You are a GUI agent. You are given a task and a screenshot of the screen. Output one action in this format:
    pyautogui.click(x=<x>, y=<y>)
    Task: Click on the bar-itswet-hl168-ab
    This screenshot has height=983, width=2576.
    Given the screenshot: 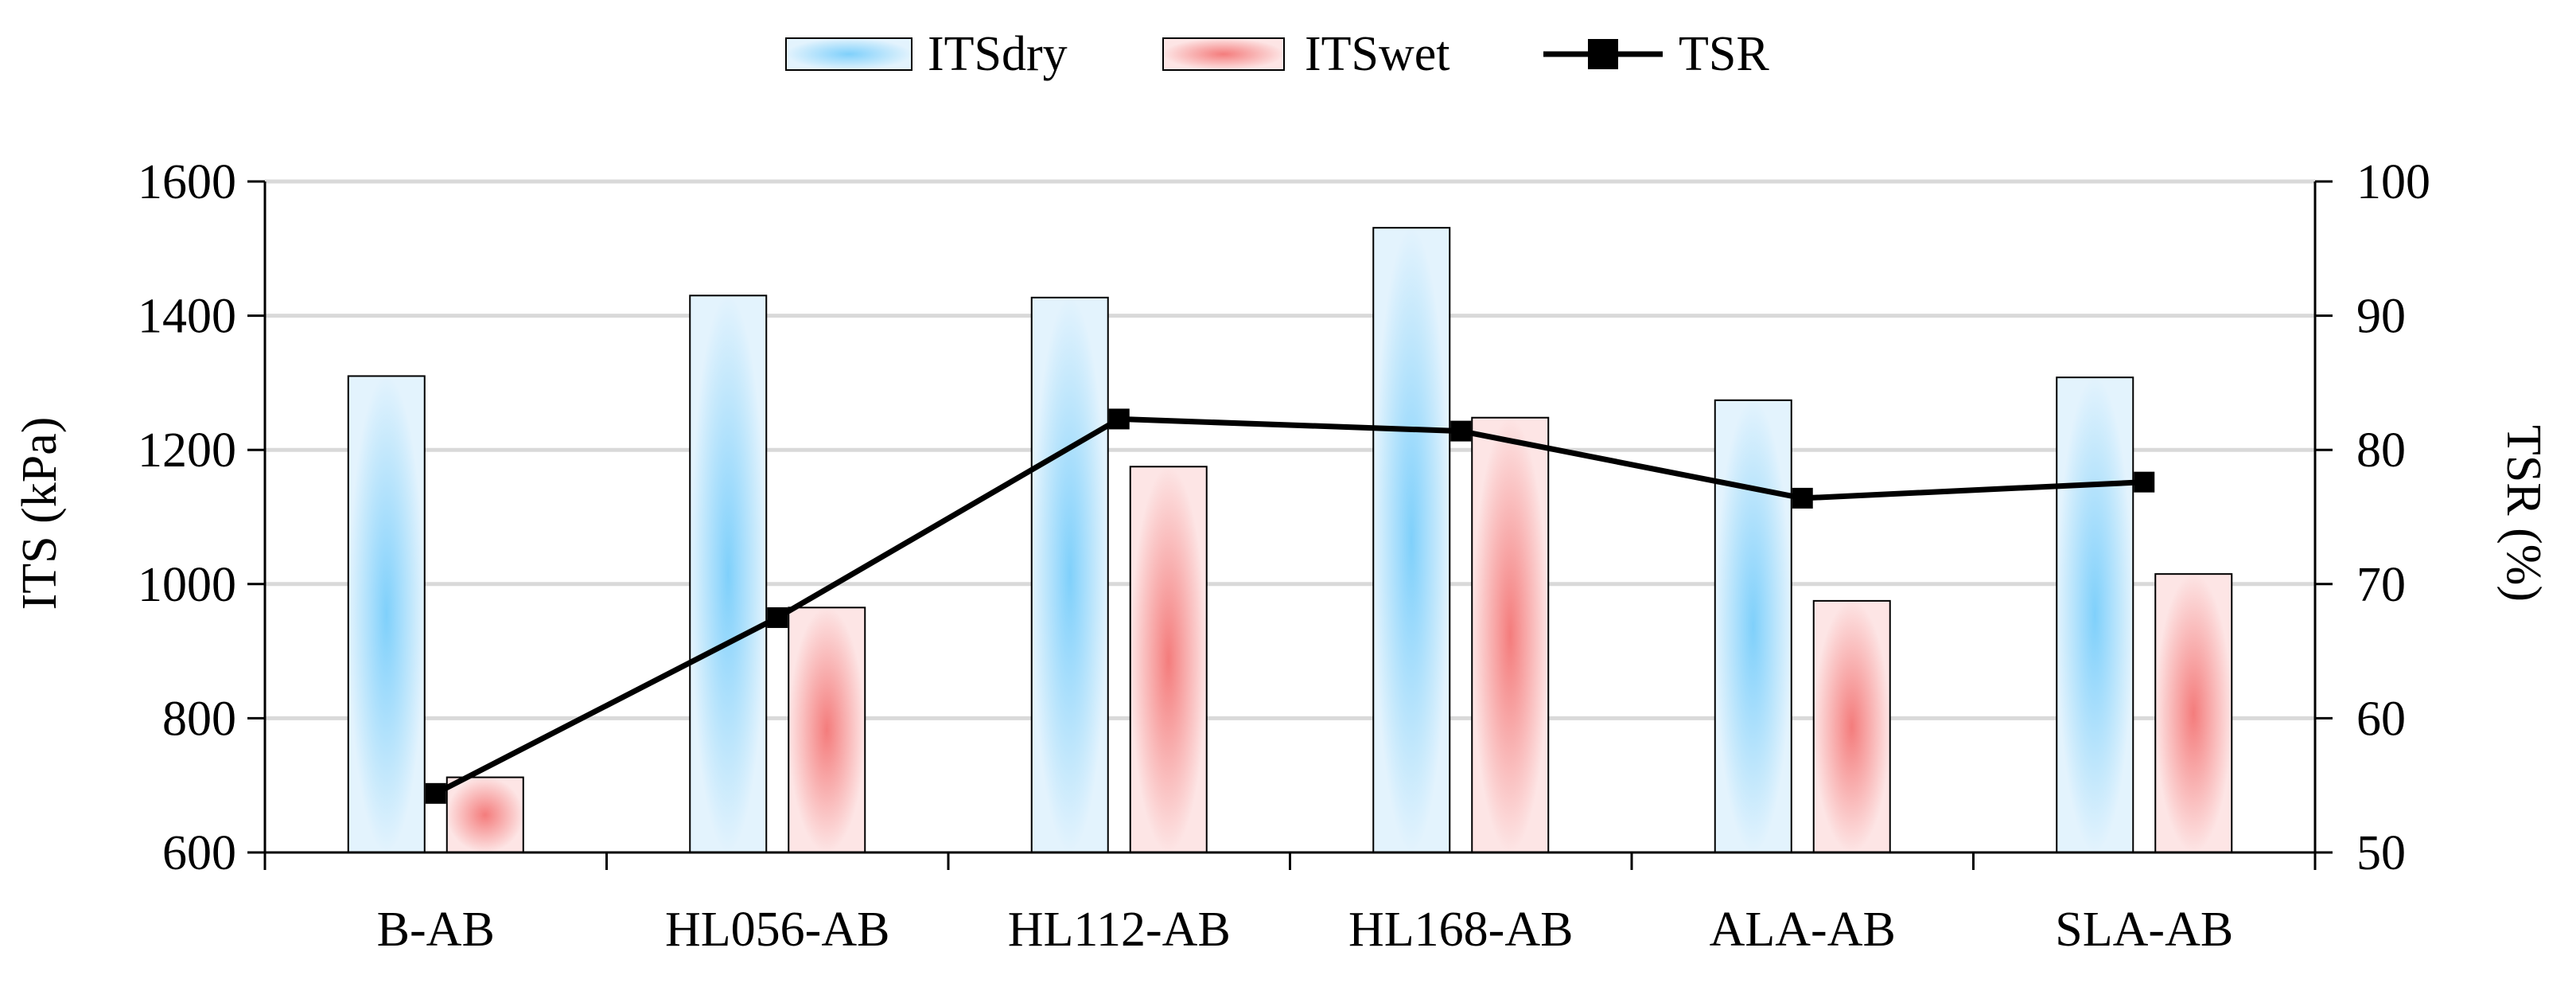 What is the action you would take?
    pyautogui.click(x=1511, y=634)
    